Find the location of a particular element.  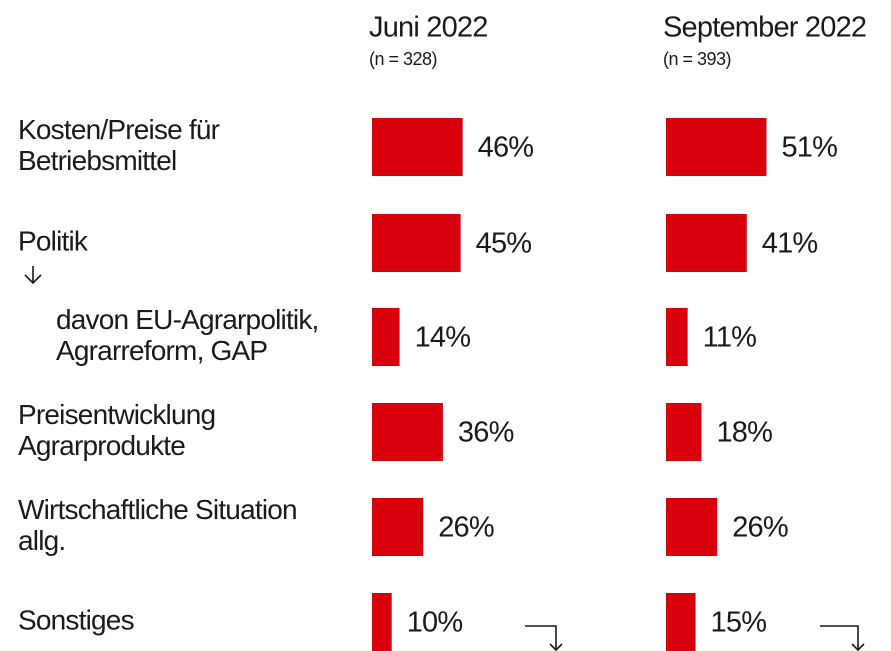

data-label: 14% is located at coordinates (443, 338).